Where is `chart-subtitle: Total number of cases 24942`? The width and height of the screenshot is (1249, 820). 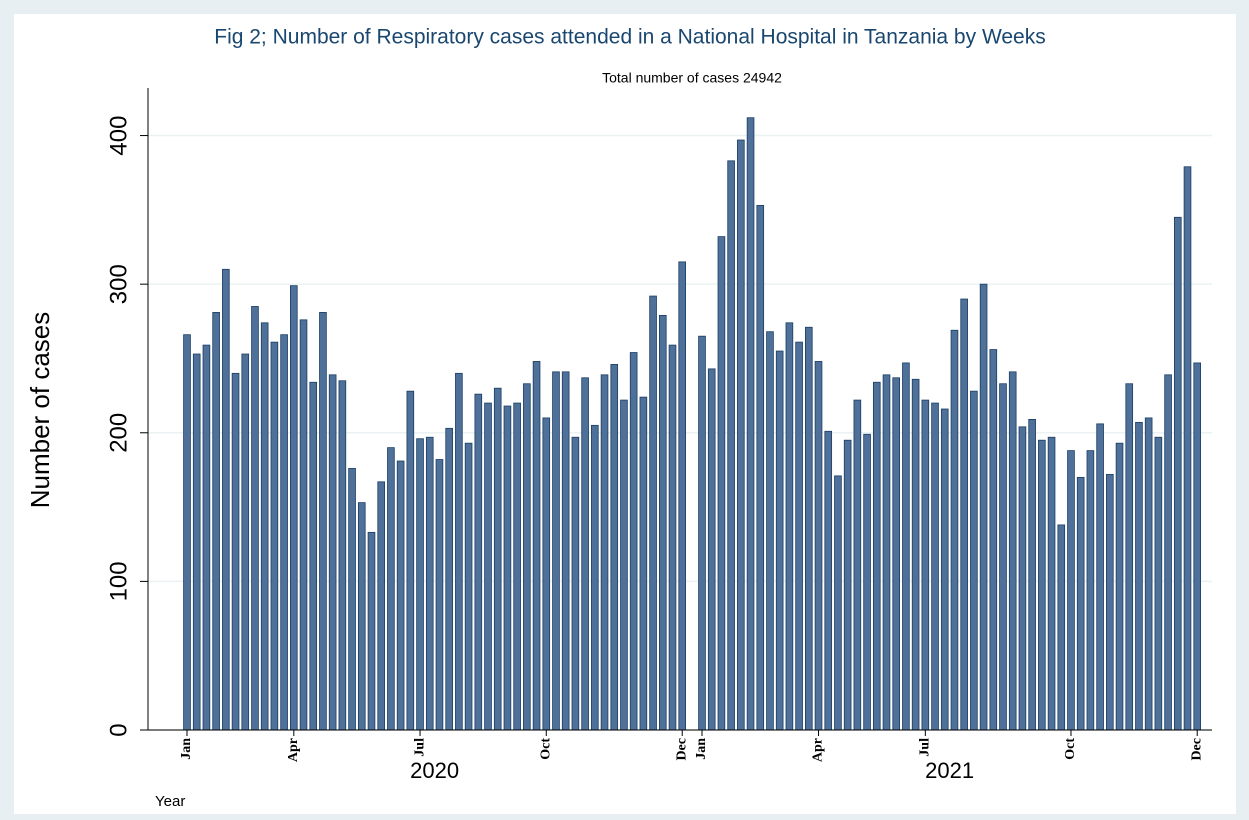 chart-subtitle: Total number of cases 24942 is located at coordinates (692, 78).